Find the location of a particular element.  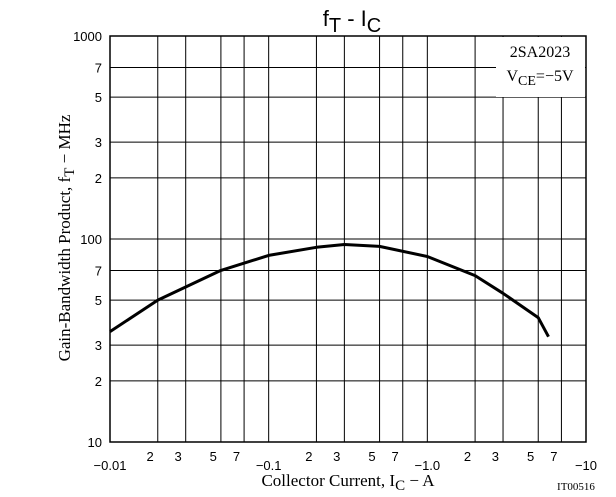

condition-part: =−5V is located at coordinates (555, 76).